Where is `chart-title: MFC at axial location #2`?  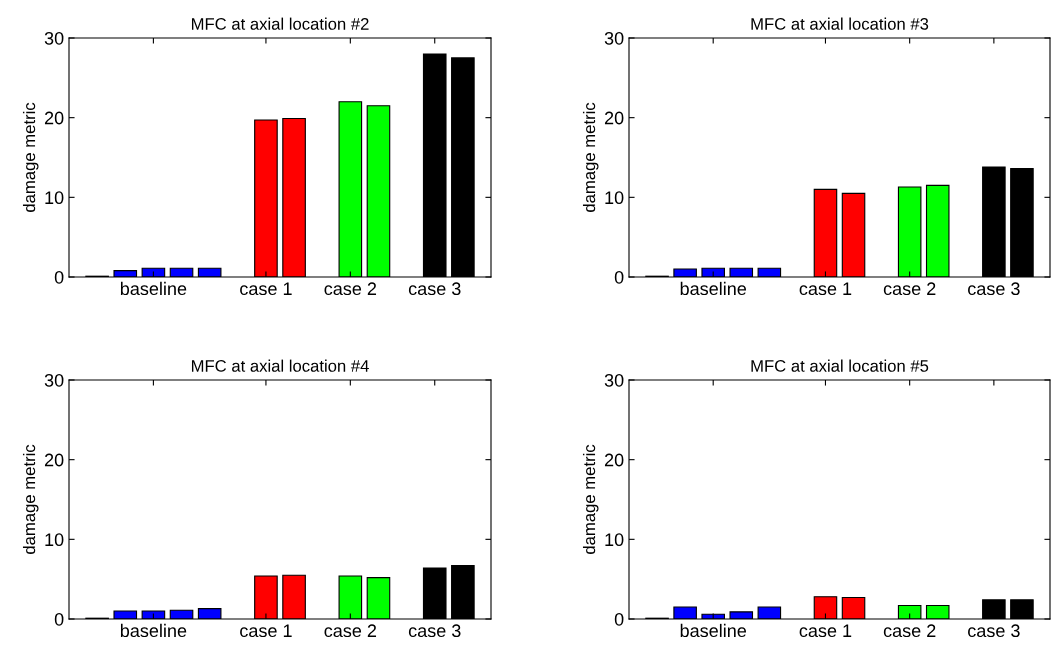
chart-title: MFC at axial location #2 is located at coordinates (280, 23).